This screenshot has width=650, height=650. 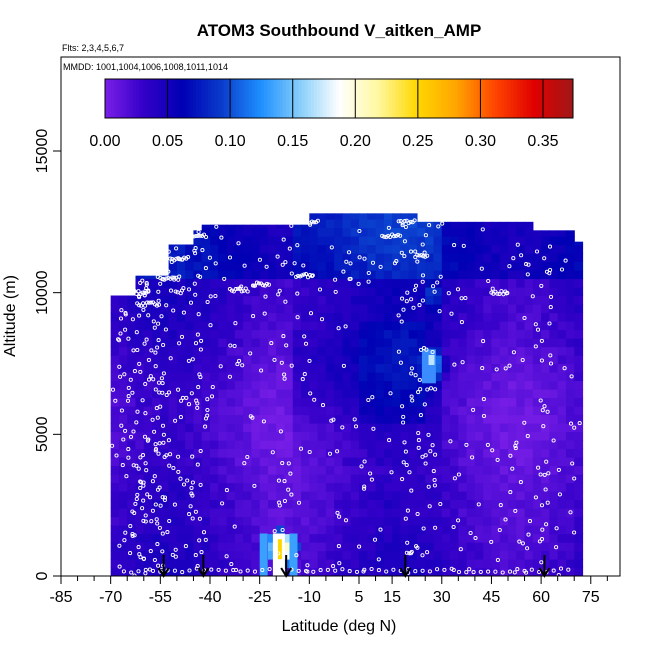 What do you see at coordinates (309, 597) in the screenshot?
I see `x-tick-label: -10` at bounding box center [309, 597].